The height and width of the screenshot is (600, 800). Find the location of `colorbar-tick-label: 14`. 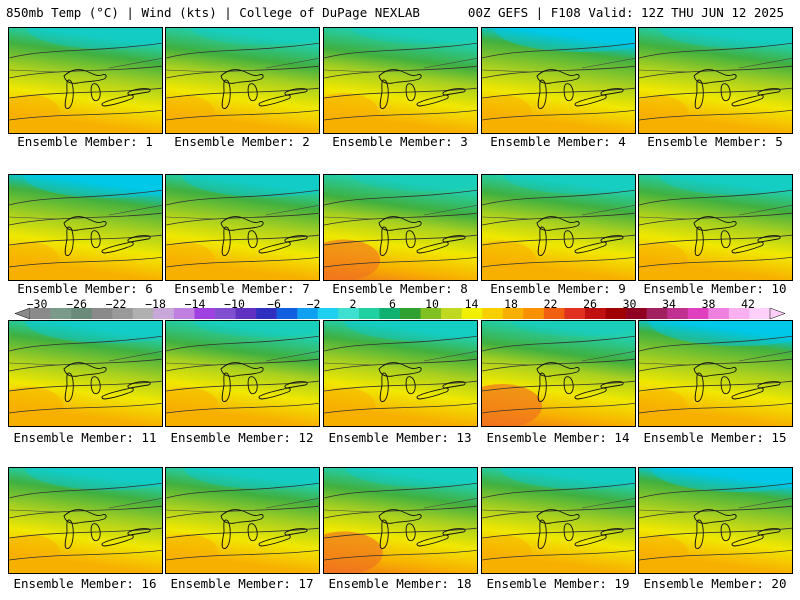

colorbar-tick-label: 14 is located at coordinates (471, 304).